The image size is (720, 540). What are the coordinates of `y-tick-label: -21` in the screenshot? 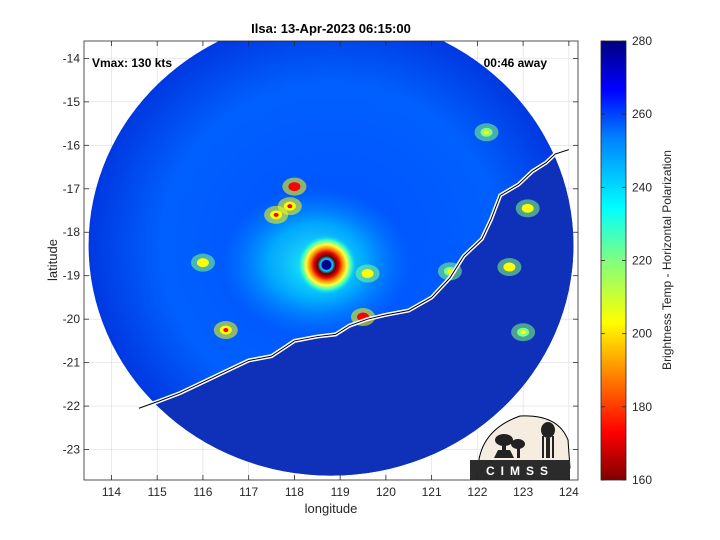 It's located at (72, 363).